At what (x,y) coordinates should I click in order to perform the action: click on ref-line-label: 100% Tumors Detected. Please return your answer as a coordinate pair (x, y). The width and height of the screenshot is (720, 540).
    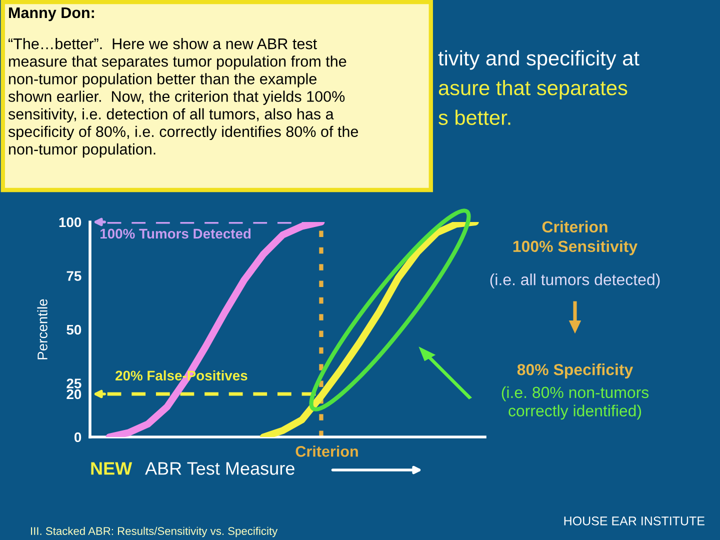
    Looking at the image, I should click on (175, 233).